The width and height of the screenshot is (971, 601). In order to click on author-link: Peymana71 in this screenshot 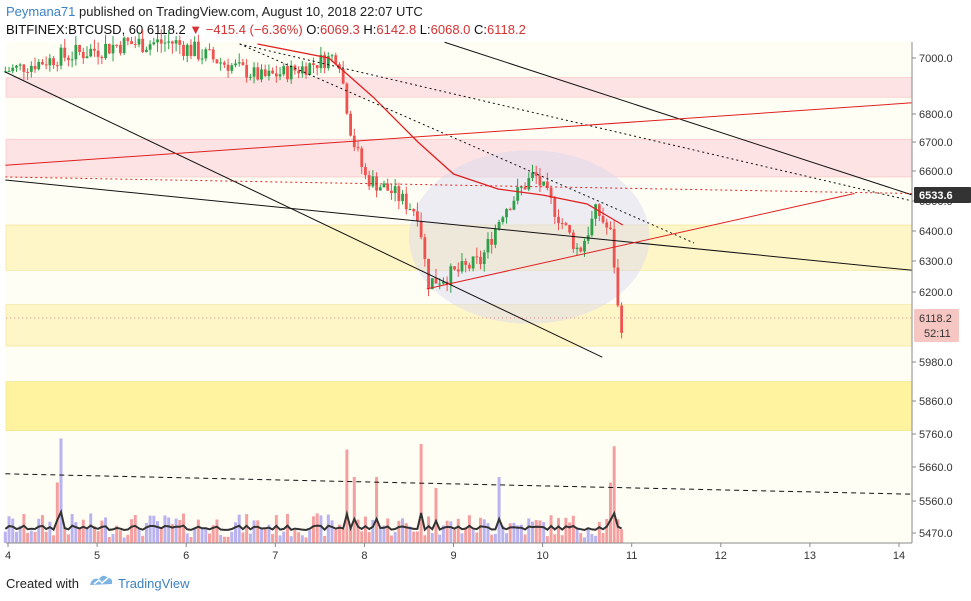, I will do `click(41, 11)`.